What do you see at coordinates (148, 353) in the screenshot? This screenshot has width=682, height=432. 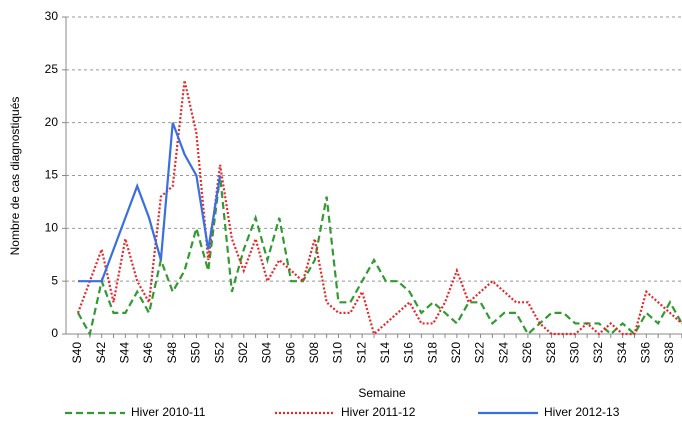 I see `x-tick-label: S46` at bounding box center [148, 353].